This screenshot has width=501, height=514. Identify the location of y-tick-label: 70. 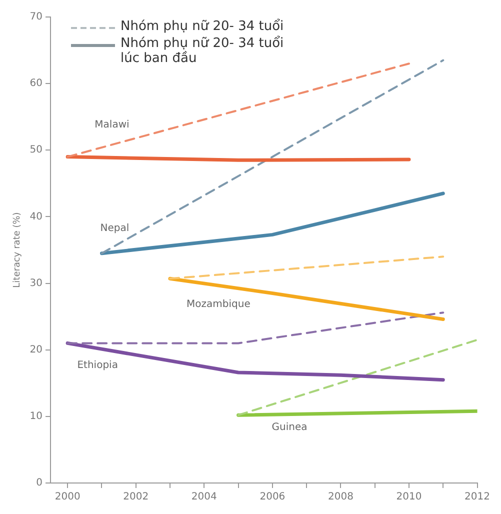
(36, 17).